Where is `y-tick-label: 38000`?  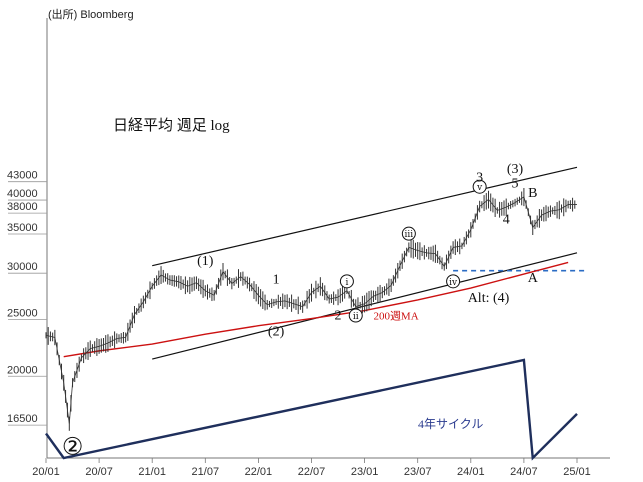 y-tick-label: 38000 is located at coordinates (22, 207).